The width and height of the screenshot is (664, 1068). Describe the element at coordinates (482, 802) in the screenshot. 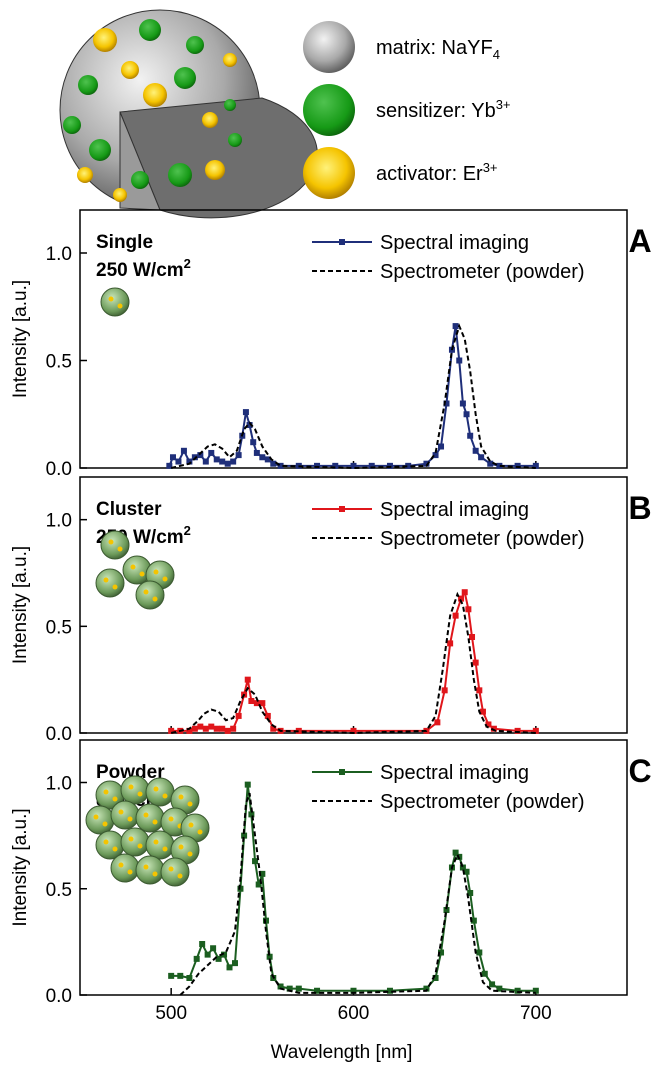

I see `legend-label: Spectrometer (powder)` at that location.